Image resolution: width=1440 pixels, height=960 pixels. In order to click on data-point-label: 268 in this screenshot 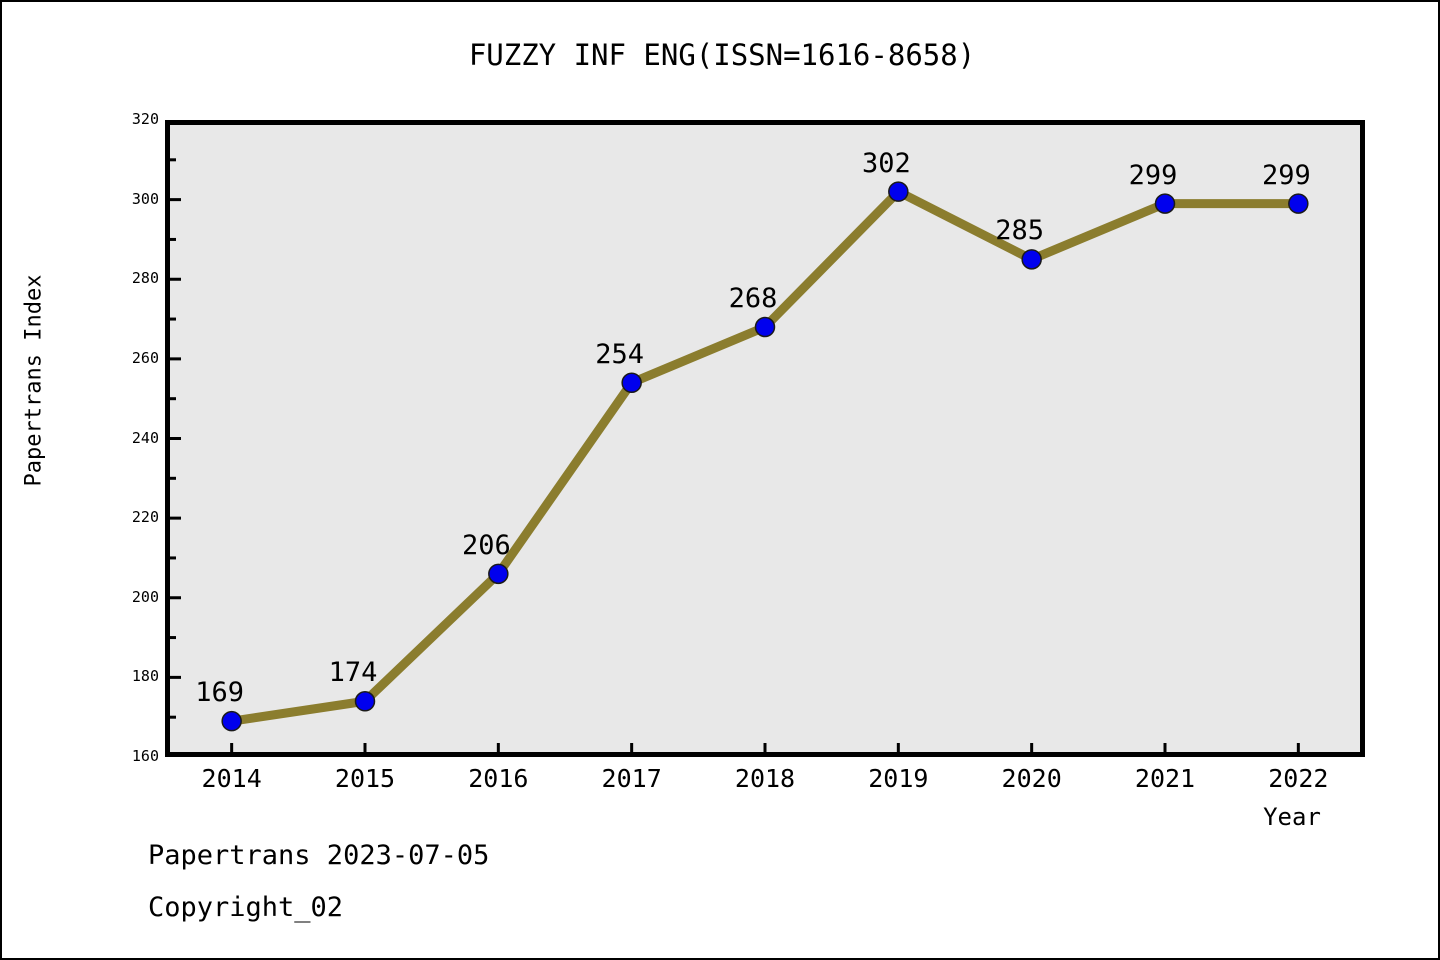, I will do `click(753, 299)`.